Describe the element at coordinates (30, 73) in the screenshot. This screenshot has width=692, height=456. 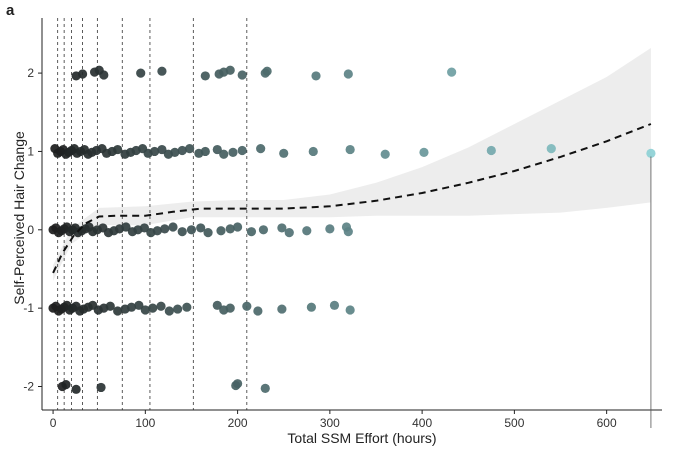
I see `y-tick-label-2: 2` at that location.